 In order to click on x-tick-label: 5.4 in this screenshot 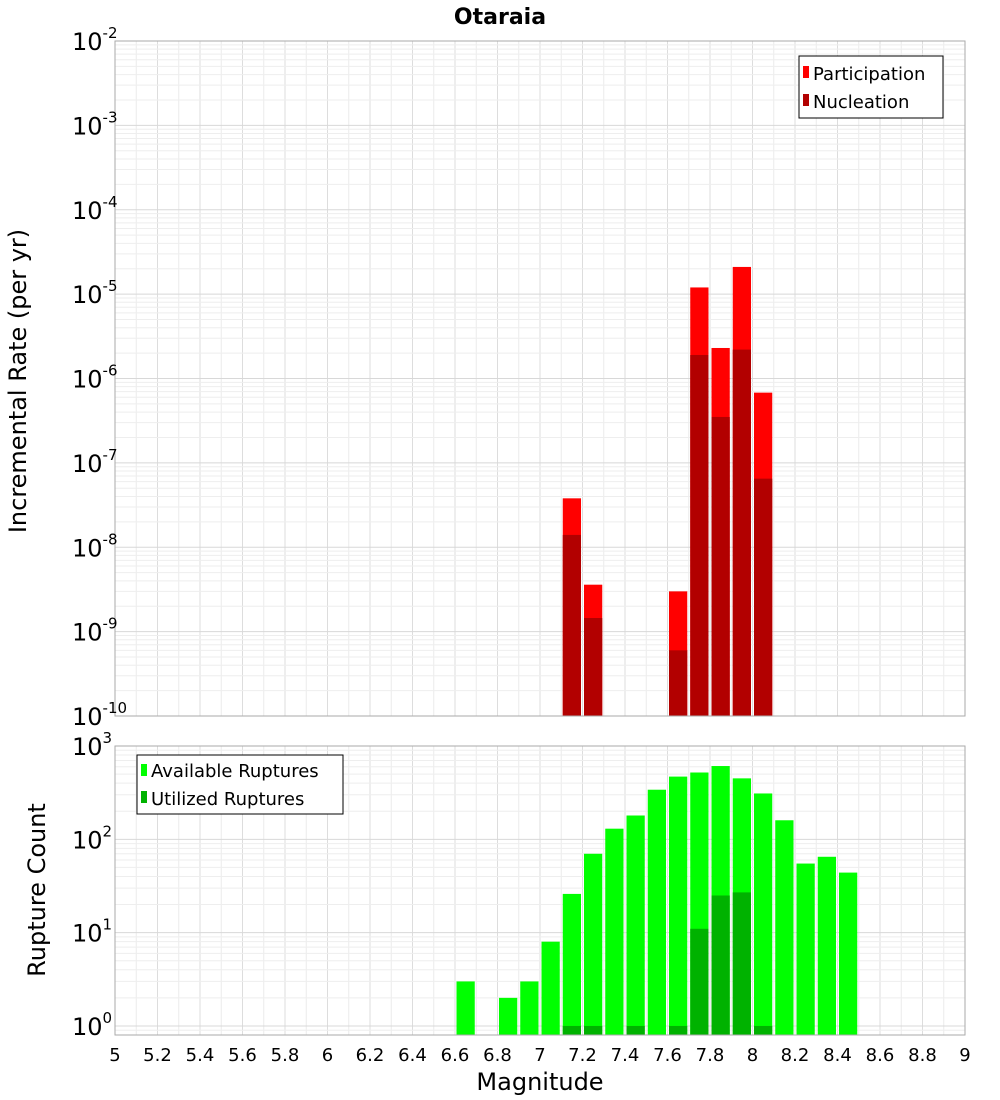, I will do `click(200, 1055)`.